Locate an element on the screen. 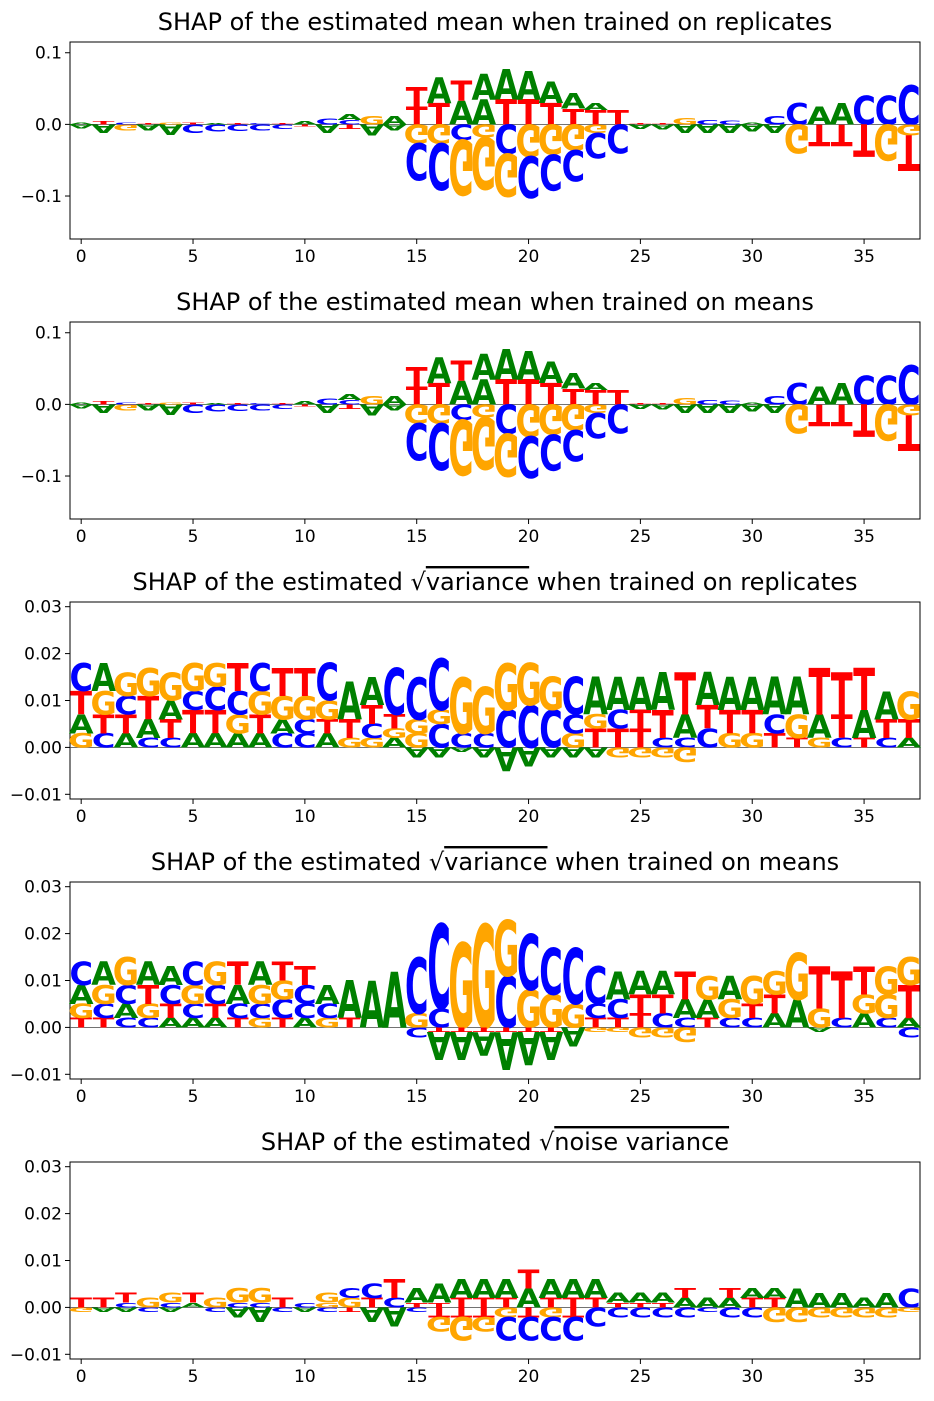 Image resolution: width=934 pixels, height=1401 pixels. plot-frame is located at coordinates (495, 140).